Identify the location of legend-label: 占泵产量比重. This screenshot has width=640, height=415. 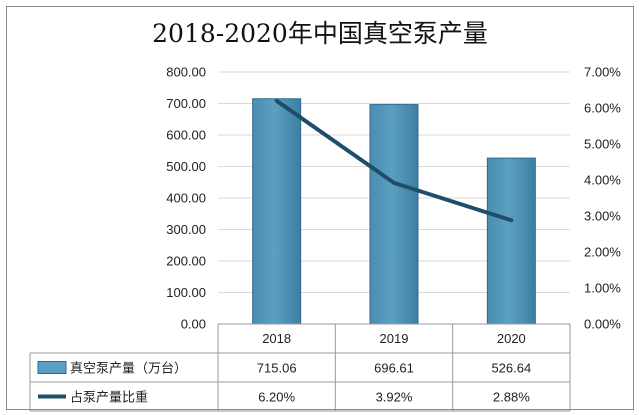
(109, 398).